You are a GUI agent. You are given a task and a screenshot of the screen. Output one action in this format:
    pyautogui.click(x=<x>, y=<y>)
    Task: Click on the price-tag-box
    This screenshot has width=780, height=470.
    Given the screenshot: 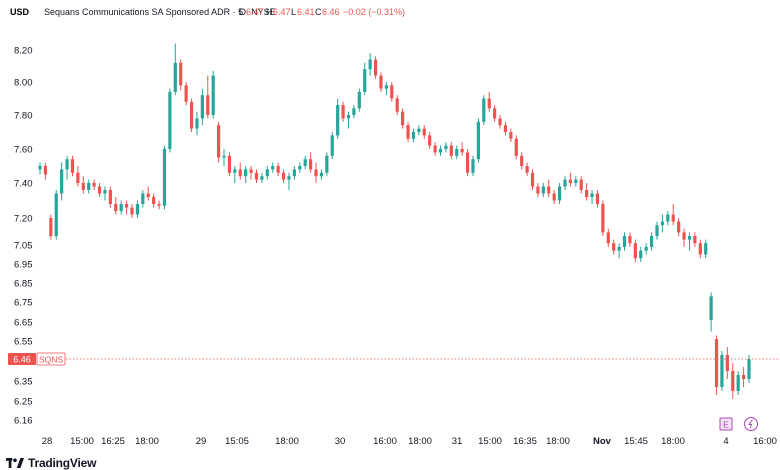 What is the action you would take?
    pyautogui.click(x=22, y=359)
    